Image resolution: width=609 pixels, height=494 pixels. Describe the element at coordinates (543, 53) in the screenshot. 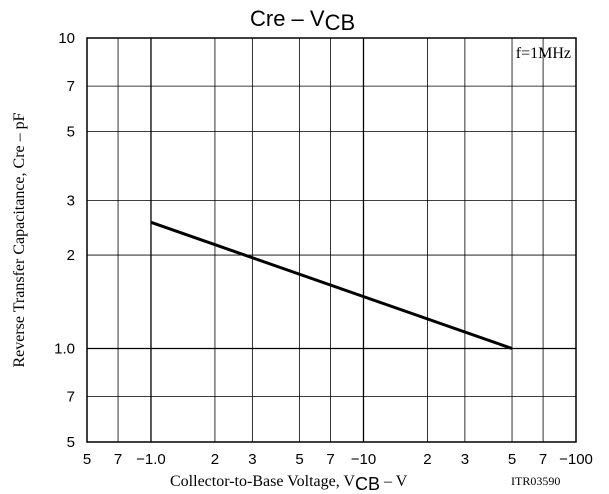

I see `frequency-annotation: f=1MHz` at that location.